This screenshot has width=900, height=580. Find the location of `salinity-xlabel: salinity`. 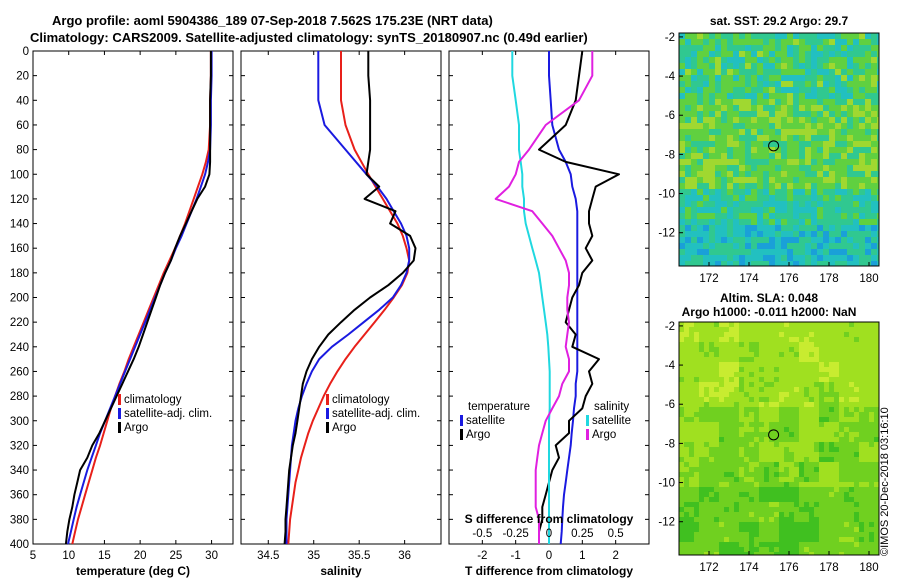

salinity-xlabel: salinity is located at coordinates (341, 571).